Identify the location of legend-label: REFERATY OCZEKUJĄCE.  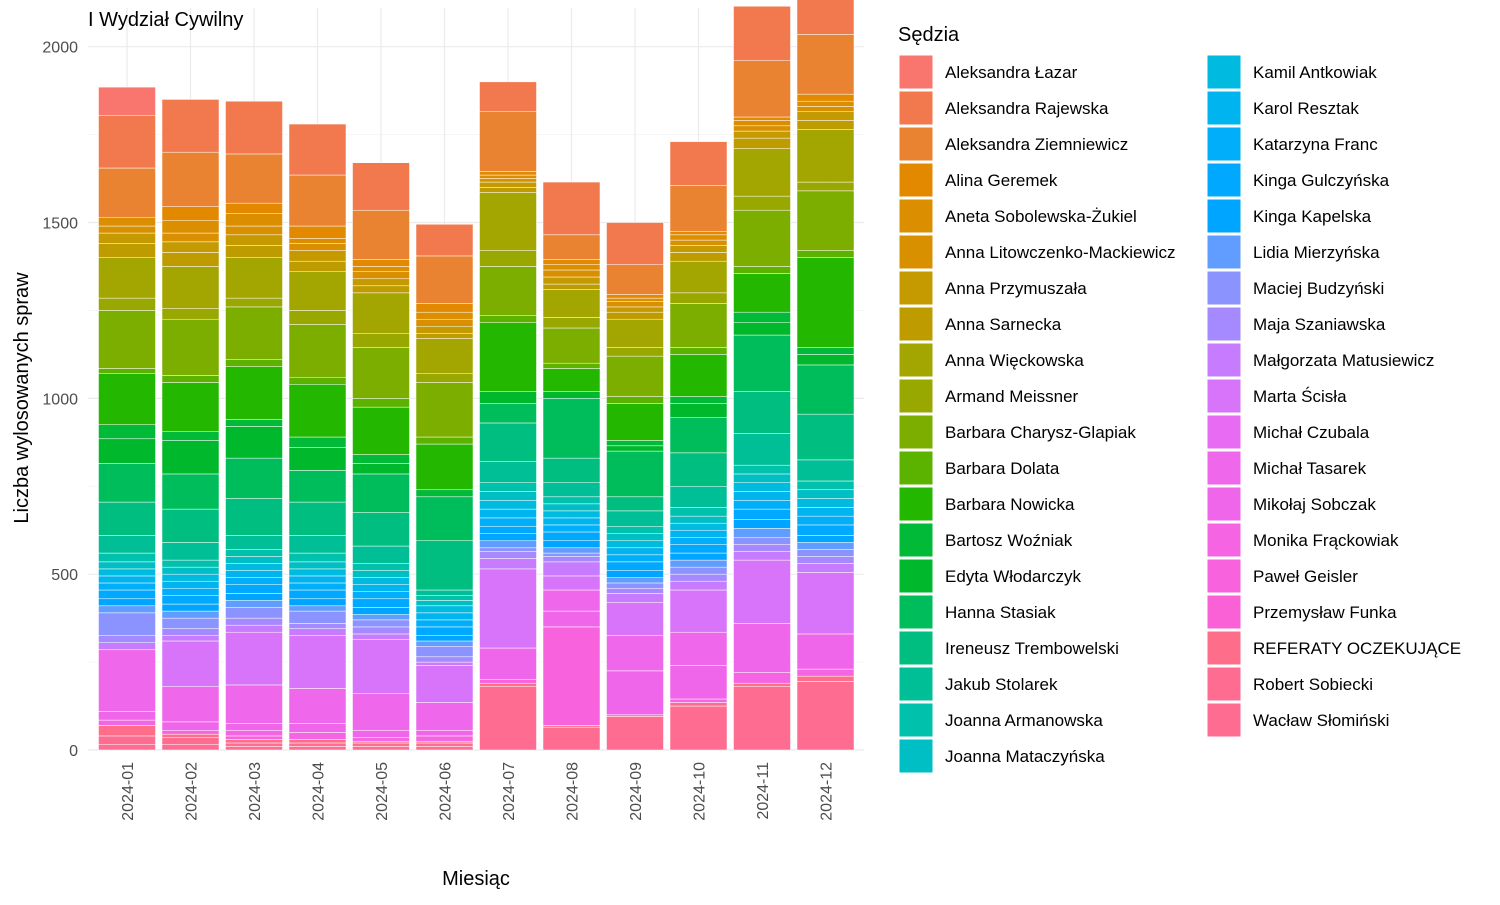
(1357, 648).